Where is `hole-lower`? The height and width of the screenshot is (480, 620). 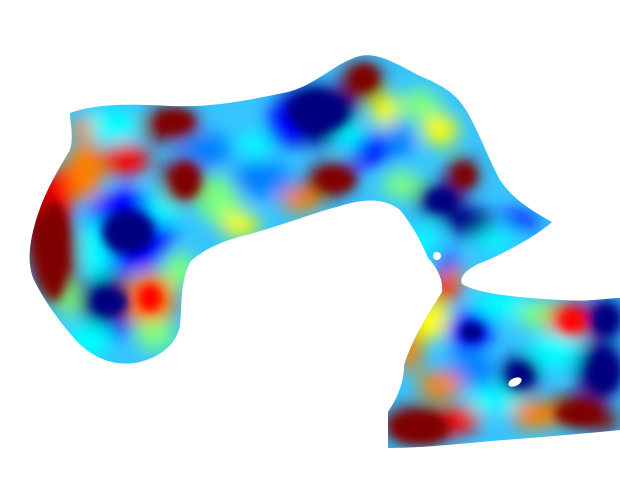
hole-lower is located at coordinates (515, 382).